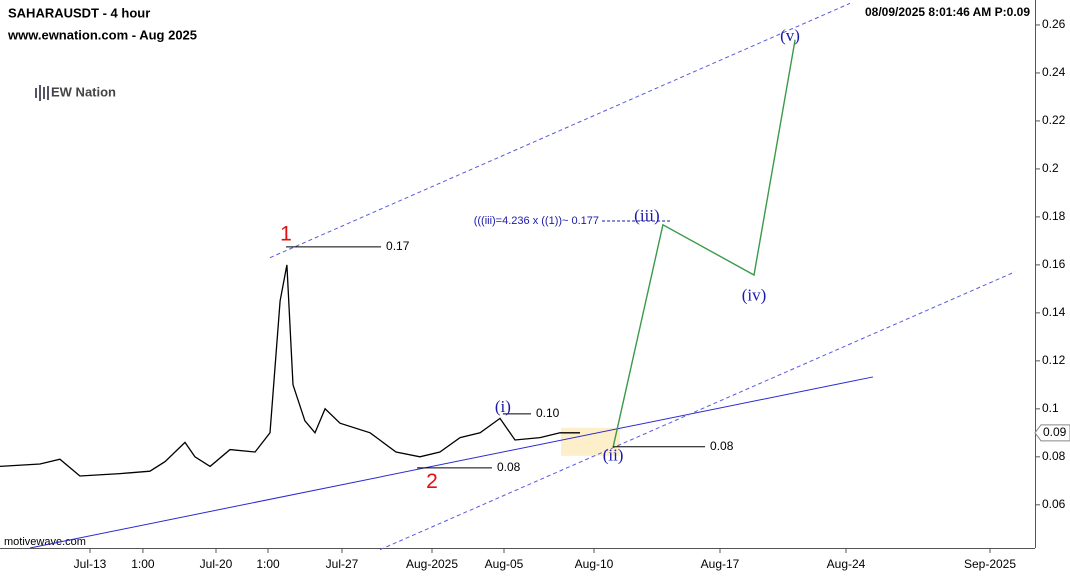  What do you see at coordinates (1054, 312) in the screenshot?
I see `y-tick-label: 0.14` at bounding box center [1054, 312].